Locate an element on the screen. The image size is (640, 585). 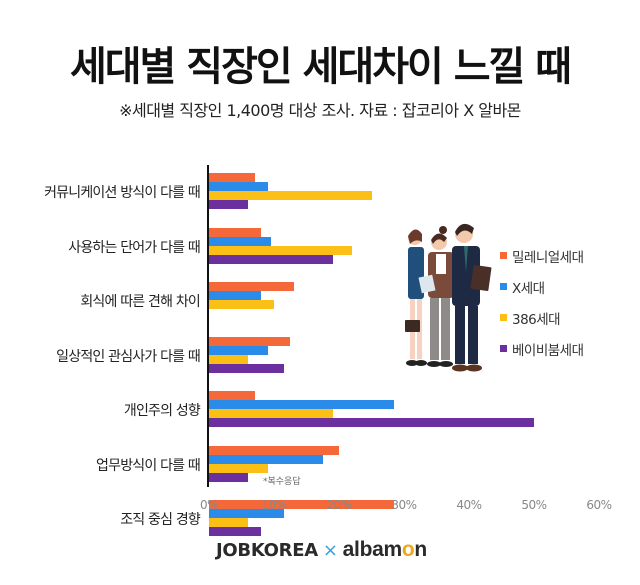
x-tick-label: 60% is located at coordinates (599, 505).